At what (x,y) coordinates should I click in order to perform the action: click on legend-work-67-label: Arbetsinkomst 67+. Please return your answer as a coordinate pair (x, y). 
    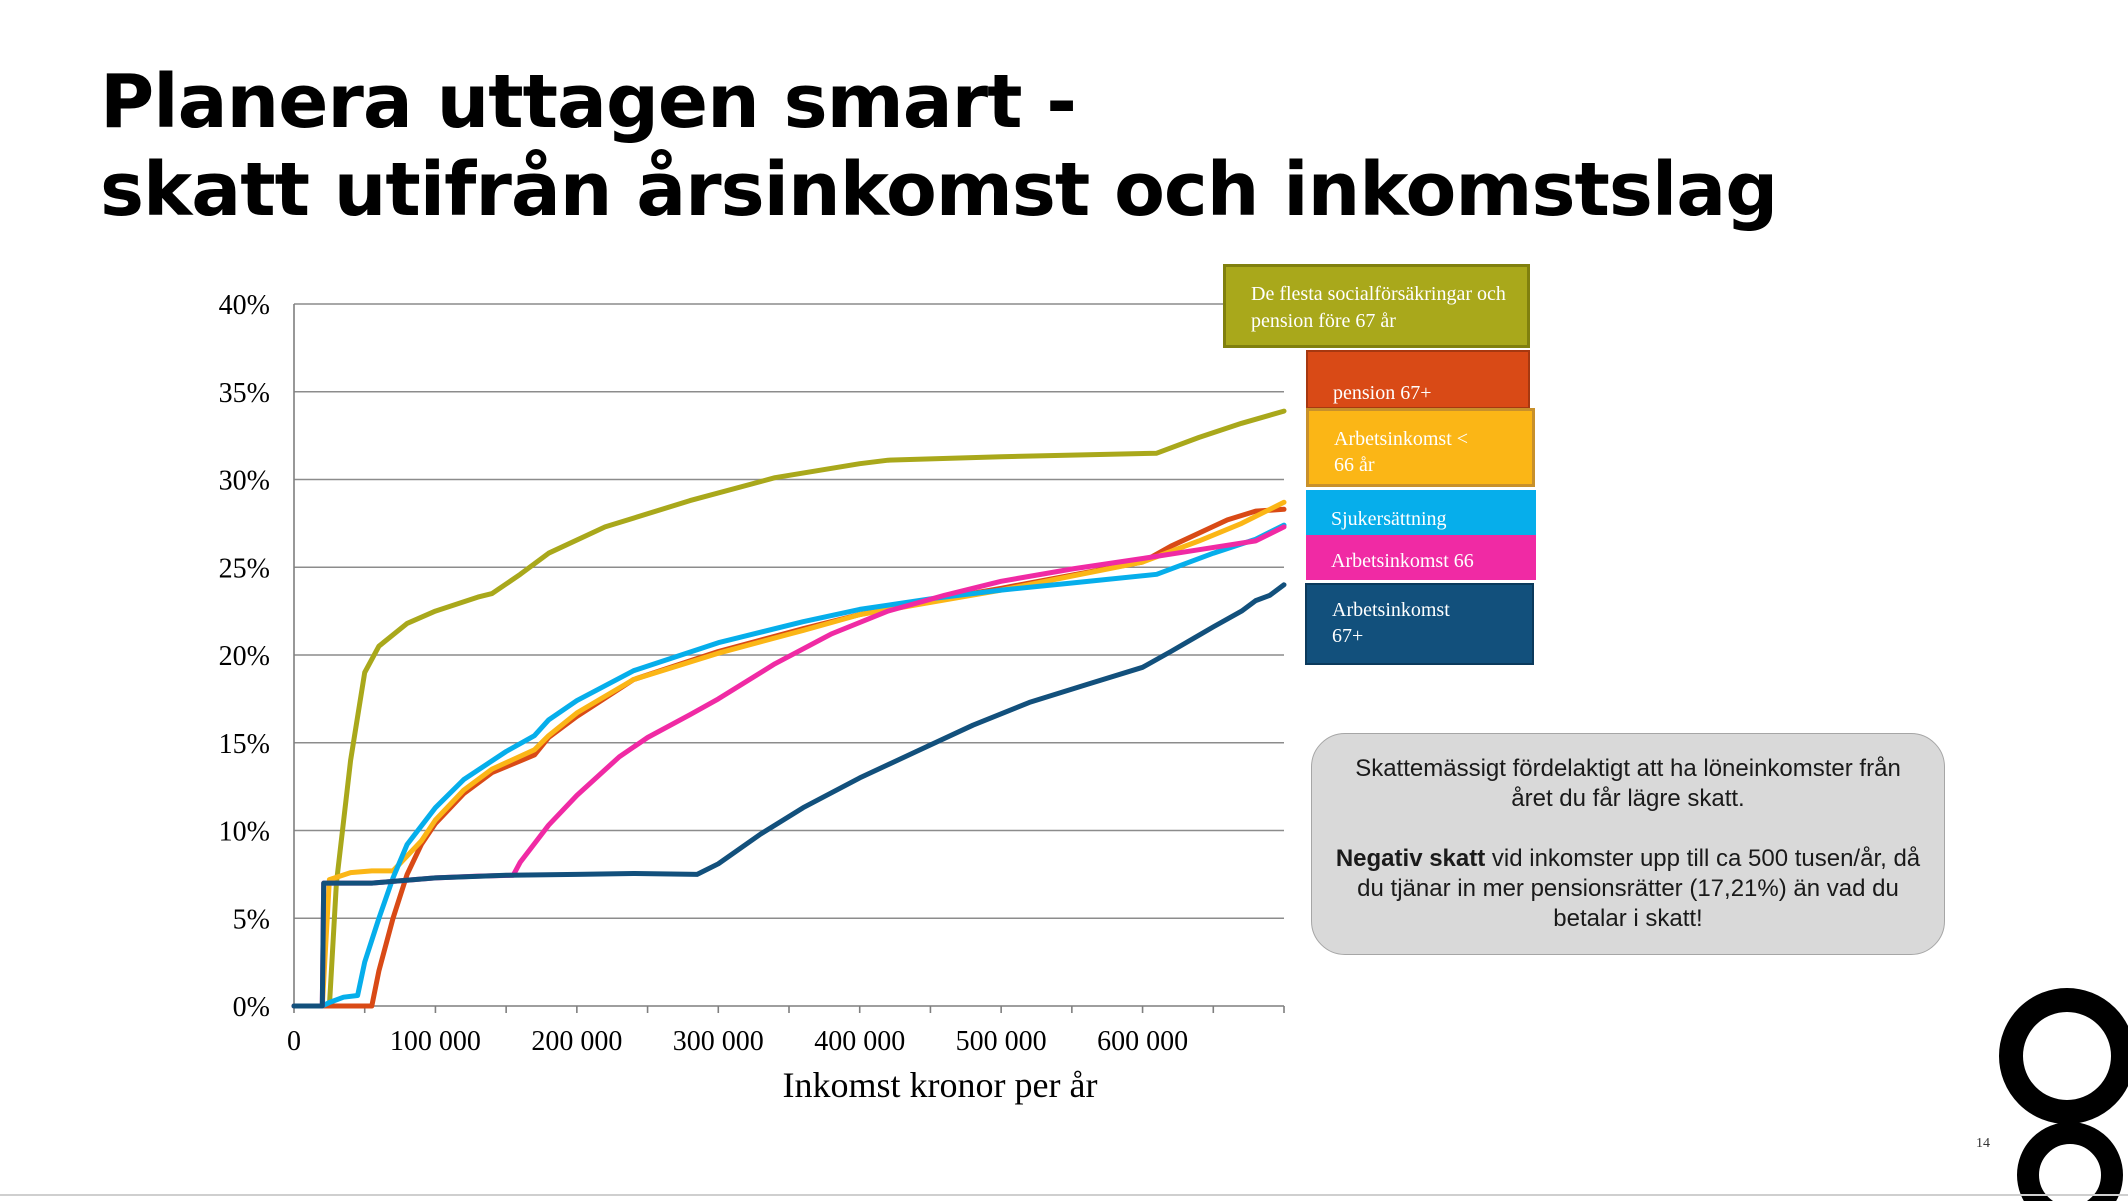
    Looking at the image, I should click on (1391, 623).